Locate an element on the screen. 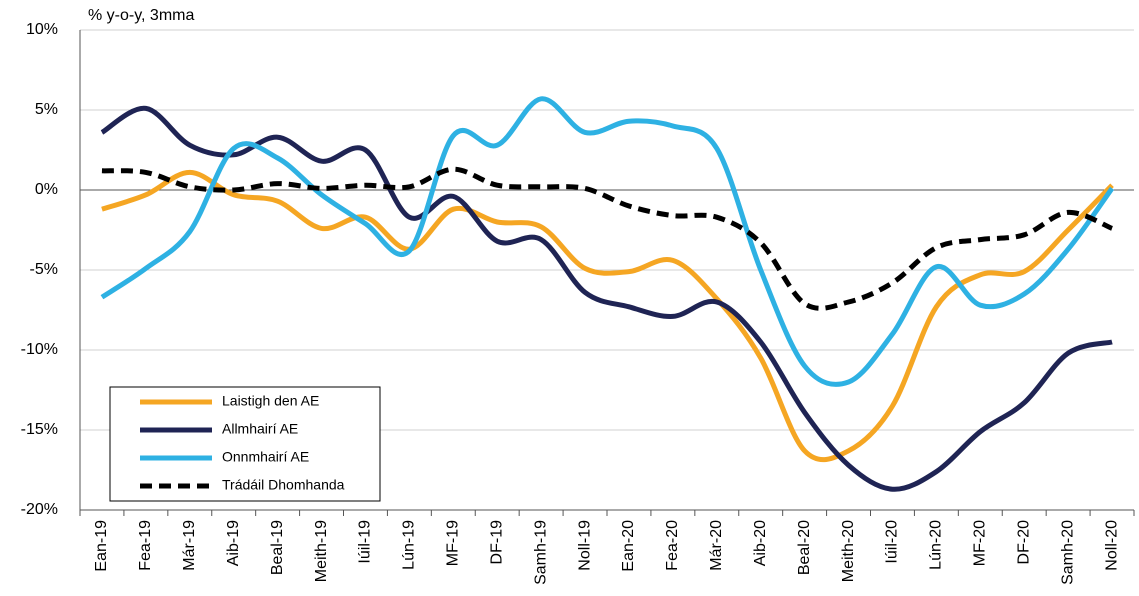 The height and width of the screenshot is (596, 1139). x-tick-label: Iúil-19 is located at coordinates (365, 542).